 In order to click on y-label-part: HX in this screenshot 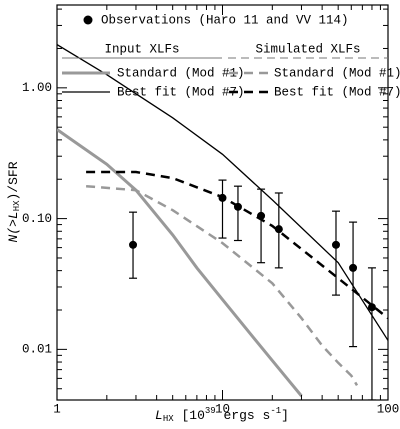, I will do `click(17, 205)`.